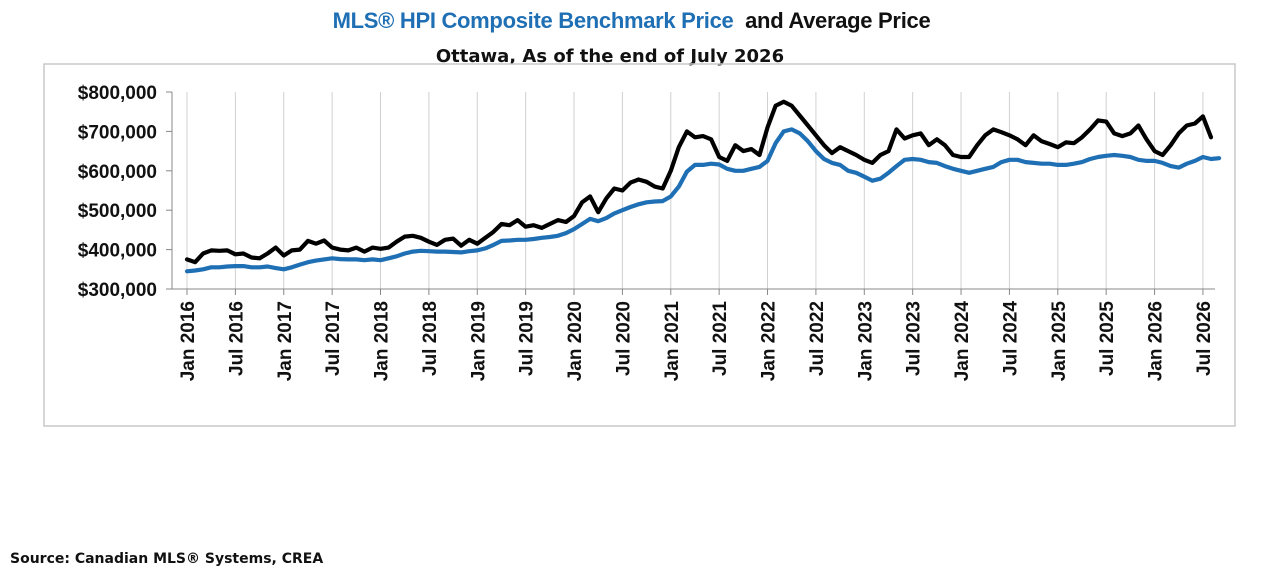 The image size is (1263, 584). Describe the element at coordinates (117, 132) in the screenshot. I see `y-tick-label: $700,000` at that location.